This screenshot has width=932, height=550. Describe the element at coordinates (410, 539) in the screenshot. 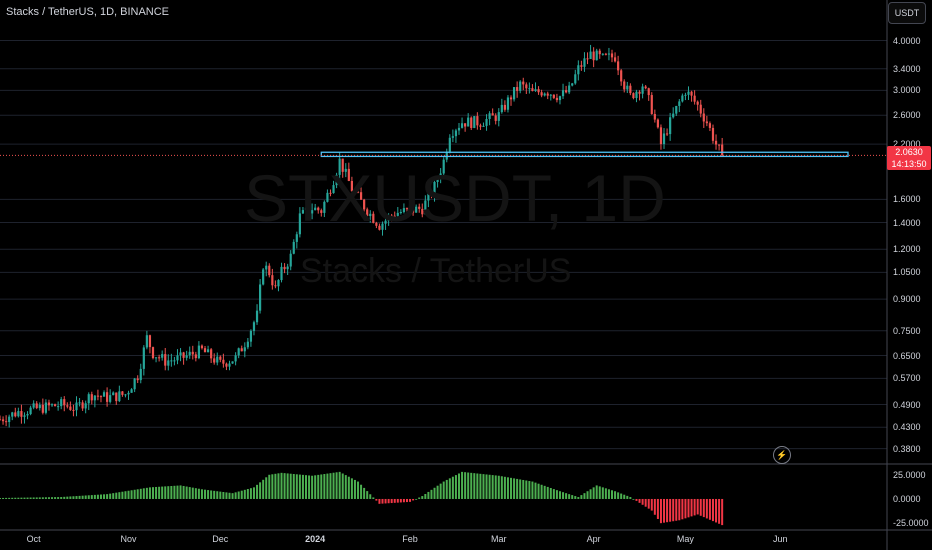

I see `time-tick-label: Feb` at that location.